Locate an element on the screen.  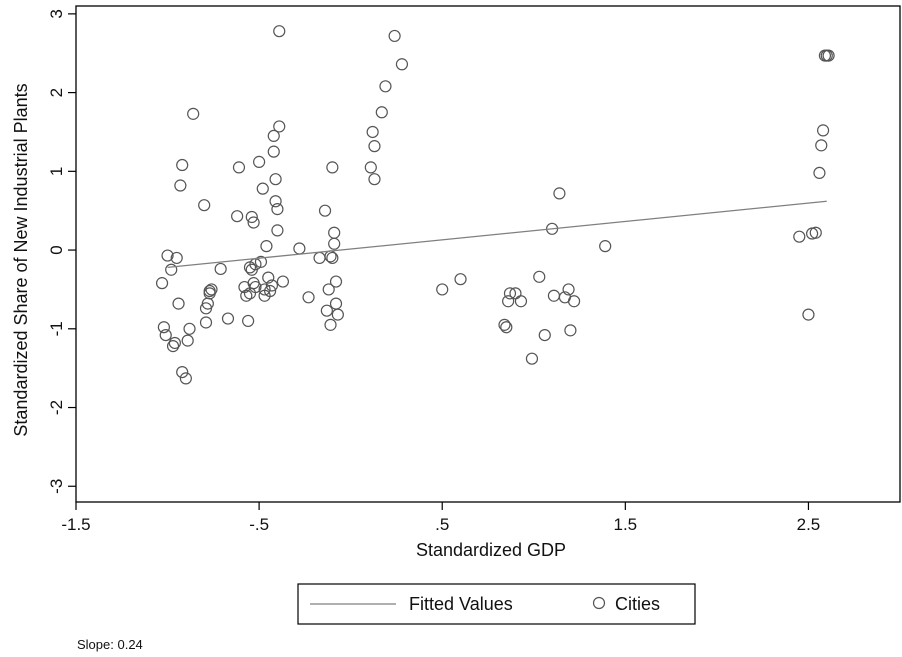
legend-circle-swatch is located at coordinates (599, 603).